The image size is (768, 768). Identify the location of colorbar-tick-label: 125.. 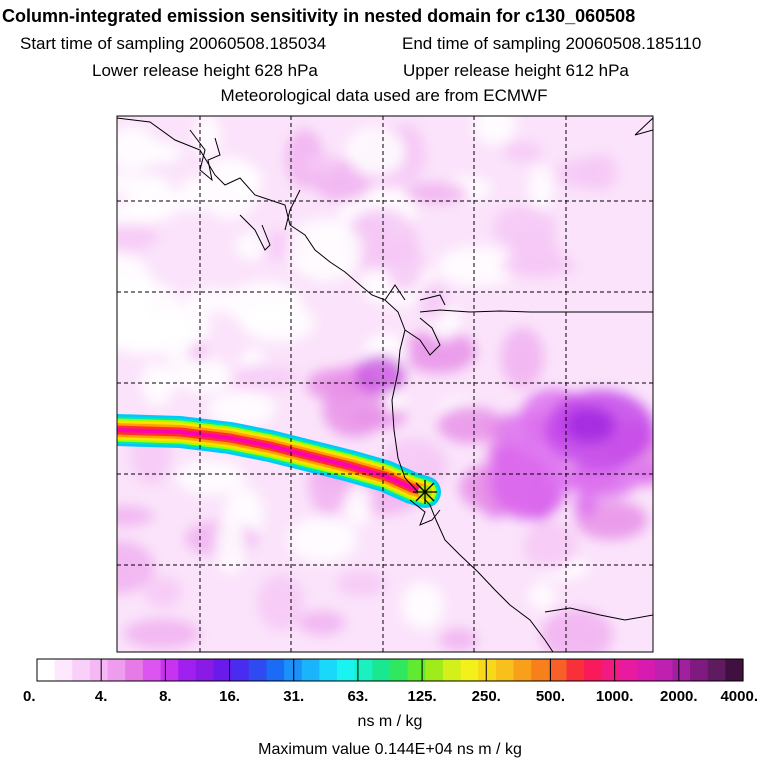
(421, 696).